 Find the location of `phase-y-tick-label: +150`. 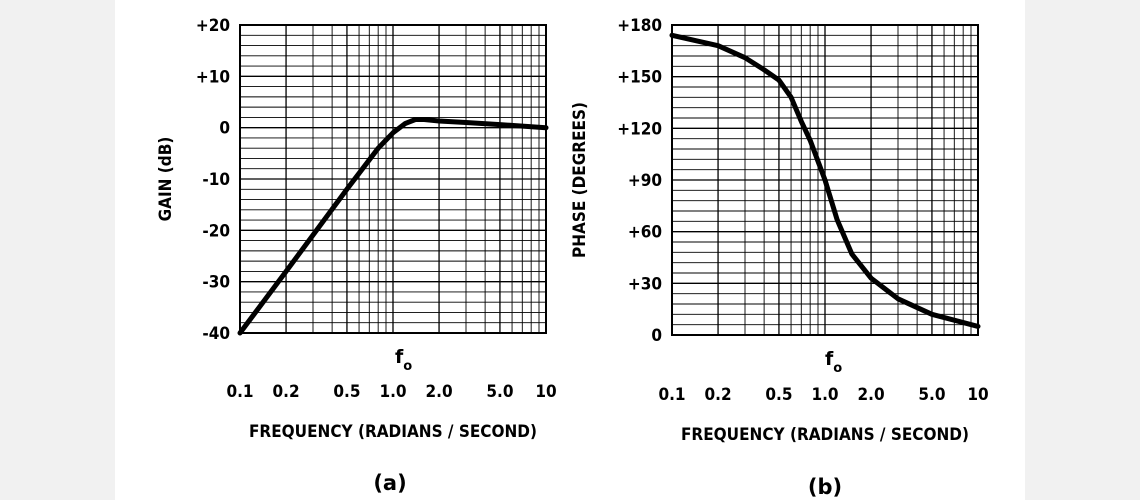

phase-y-tick-label: +150 is located at coordinates (639, 78).